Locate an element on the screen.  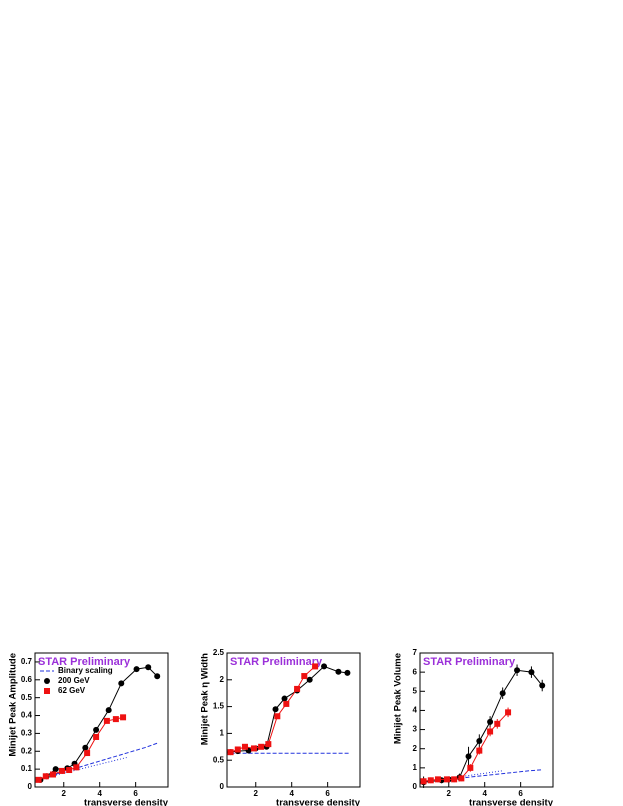
y-tick-label: 6 is located at coordinates (415, 671).